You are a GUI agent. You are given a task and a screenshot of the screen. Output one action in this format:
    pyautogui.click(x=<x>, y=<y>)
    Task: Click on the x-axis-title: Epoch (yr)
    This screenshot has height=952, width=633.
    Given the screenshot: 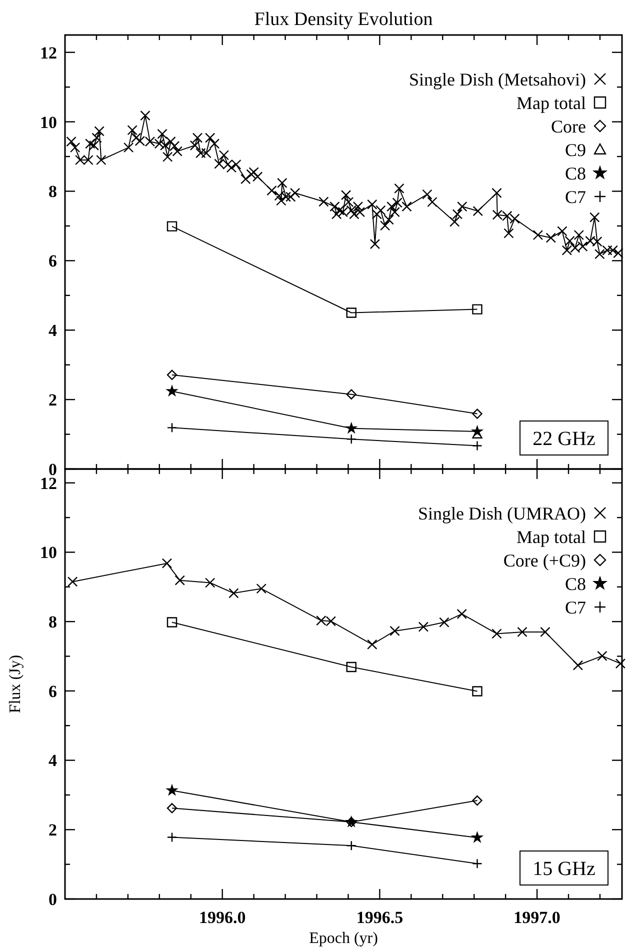 What is the action you would take?
    pyautogui.click(x=343, y=938)
    